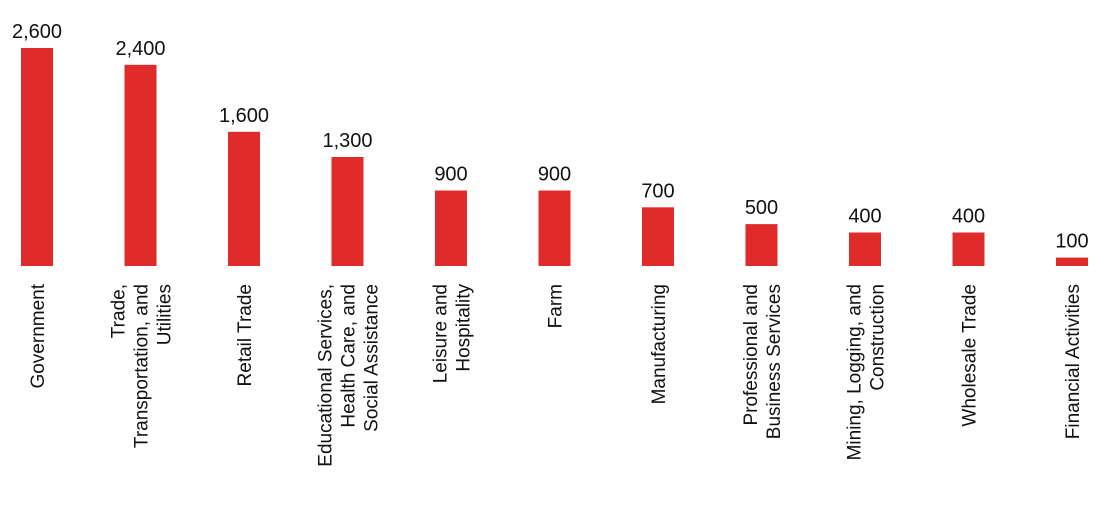  I want to click on category-label-line: Wholesale Trade, so click(970, 355).